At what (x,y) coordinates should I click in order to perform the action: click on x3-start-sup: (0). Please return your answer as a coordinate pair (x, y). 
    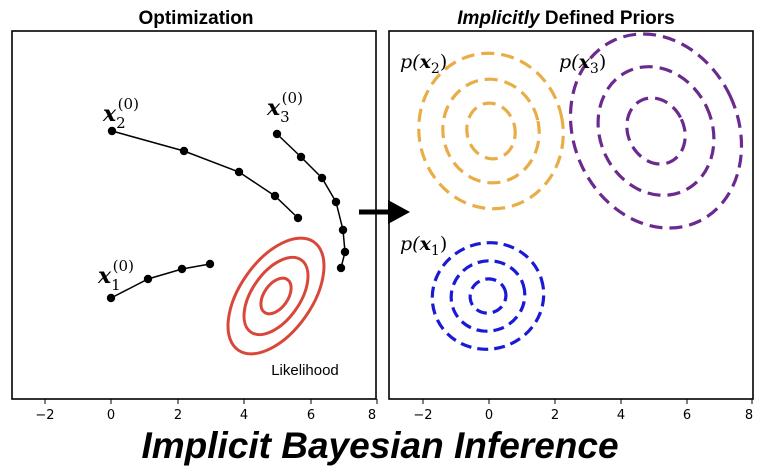
    Looking at the image, I should click on (292, 98).